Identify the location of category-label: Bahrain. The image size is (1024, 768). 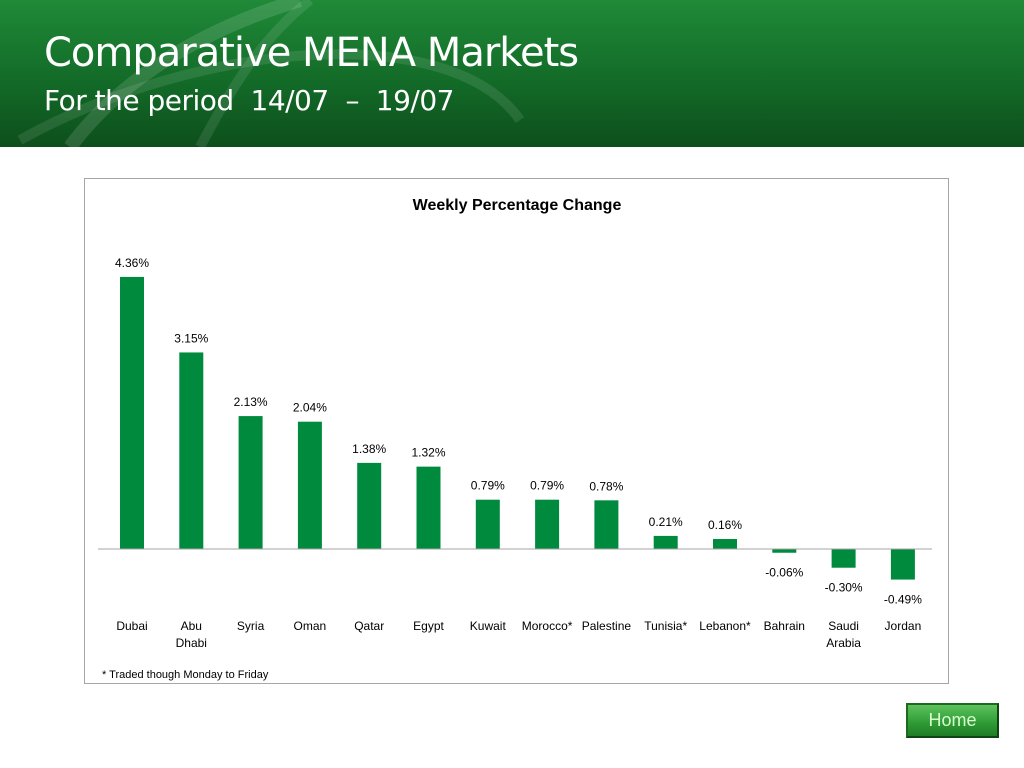
(784, 626).